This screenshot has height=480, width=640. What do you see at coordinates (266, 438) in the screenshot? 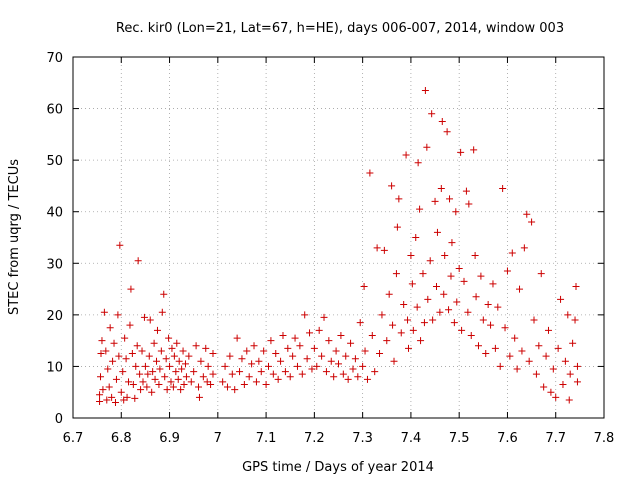
I see `x-tick-label: 7.1` at bounding box center [266, 438].